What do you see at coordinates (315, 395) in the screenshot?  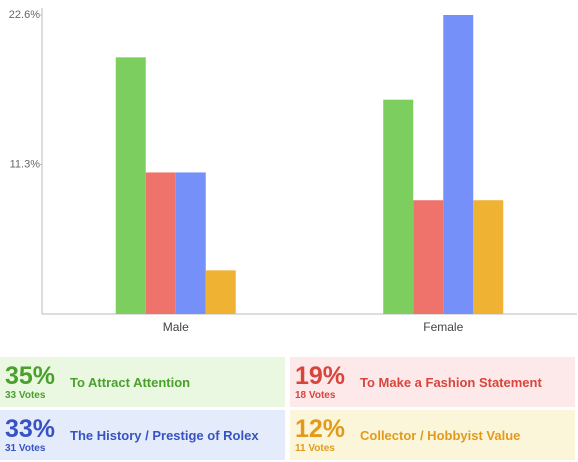 I see `vote-count: 18 Votes` at bounding box center [315, 395].